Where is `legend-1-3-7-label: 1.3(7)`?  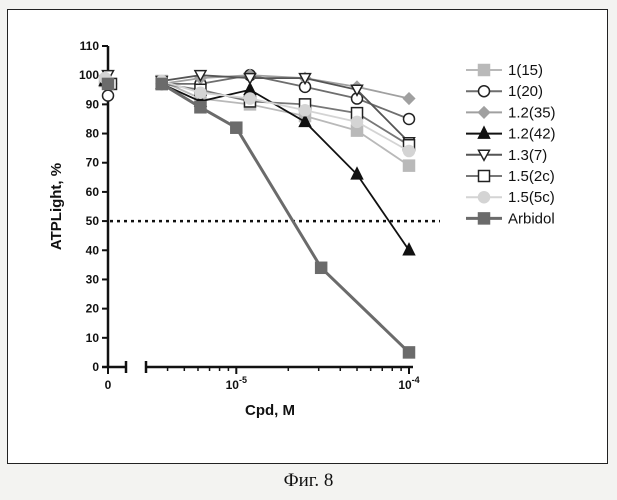 legend-1-3-7-label: 1.3(7) is located at coordinates (527, 155).